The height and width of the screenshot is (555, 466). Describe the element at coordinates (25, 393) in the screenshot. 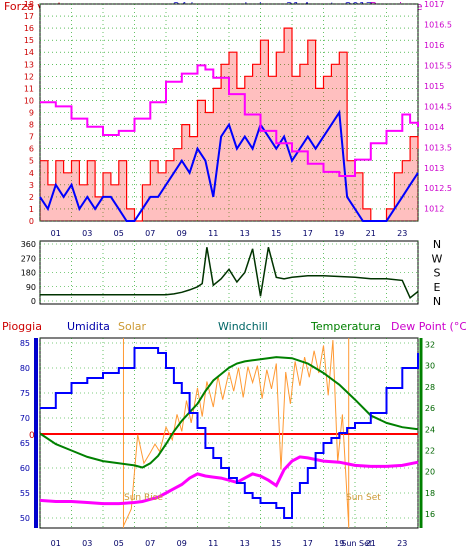

I see `humidity-tick-label: 75` at that location.